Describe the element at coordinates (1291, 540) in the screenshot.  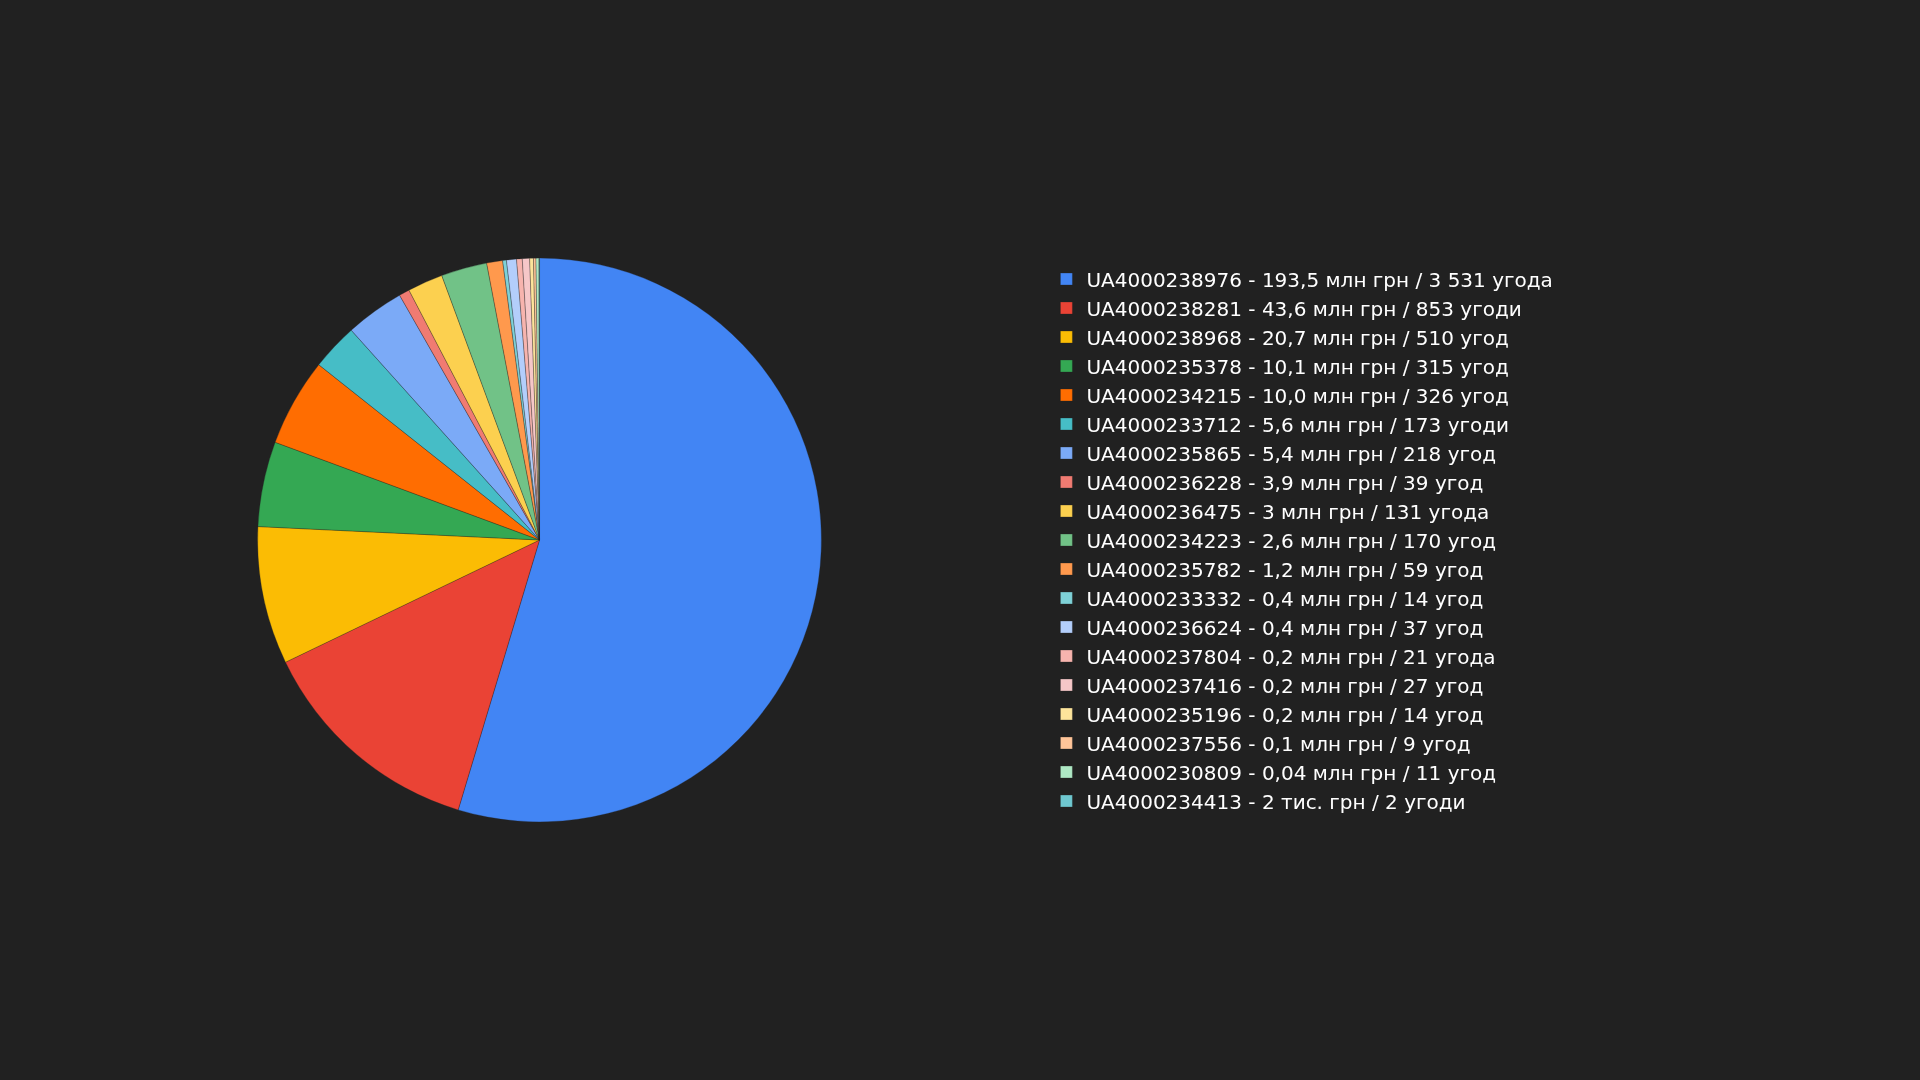
I see `legend-label: UA4000234223 - 2,6 млн грн / 170 угод` at that location.